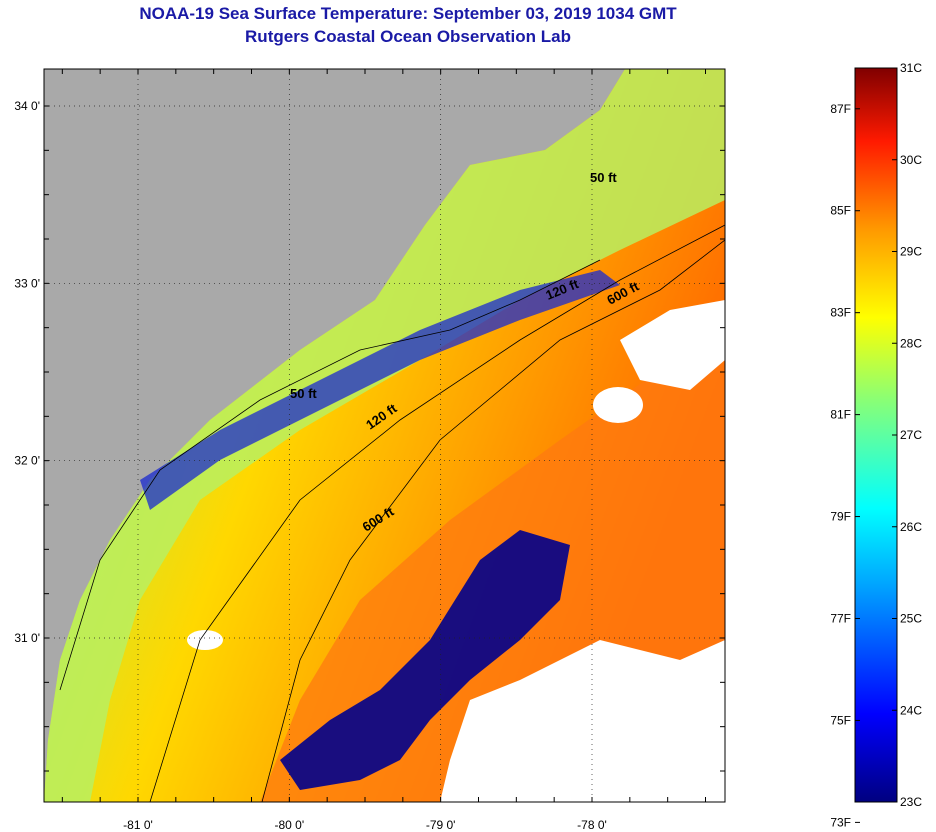 This screenshot has height=832, width=936. I want to click on celsius-label: 27C, so click(911, 435).